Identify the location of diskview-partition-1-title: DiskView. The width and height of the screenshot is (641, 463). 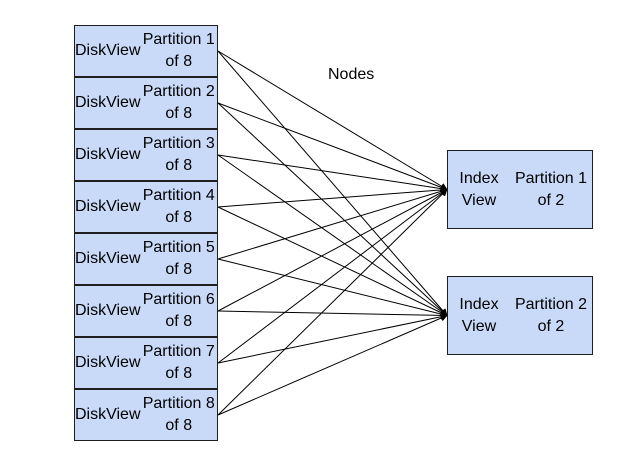
(108, 50).